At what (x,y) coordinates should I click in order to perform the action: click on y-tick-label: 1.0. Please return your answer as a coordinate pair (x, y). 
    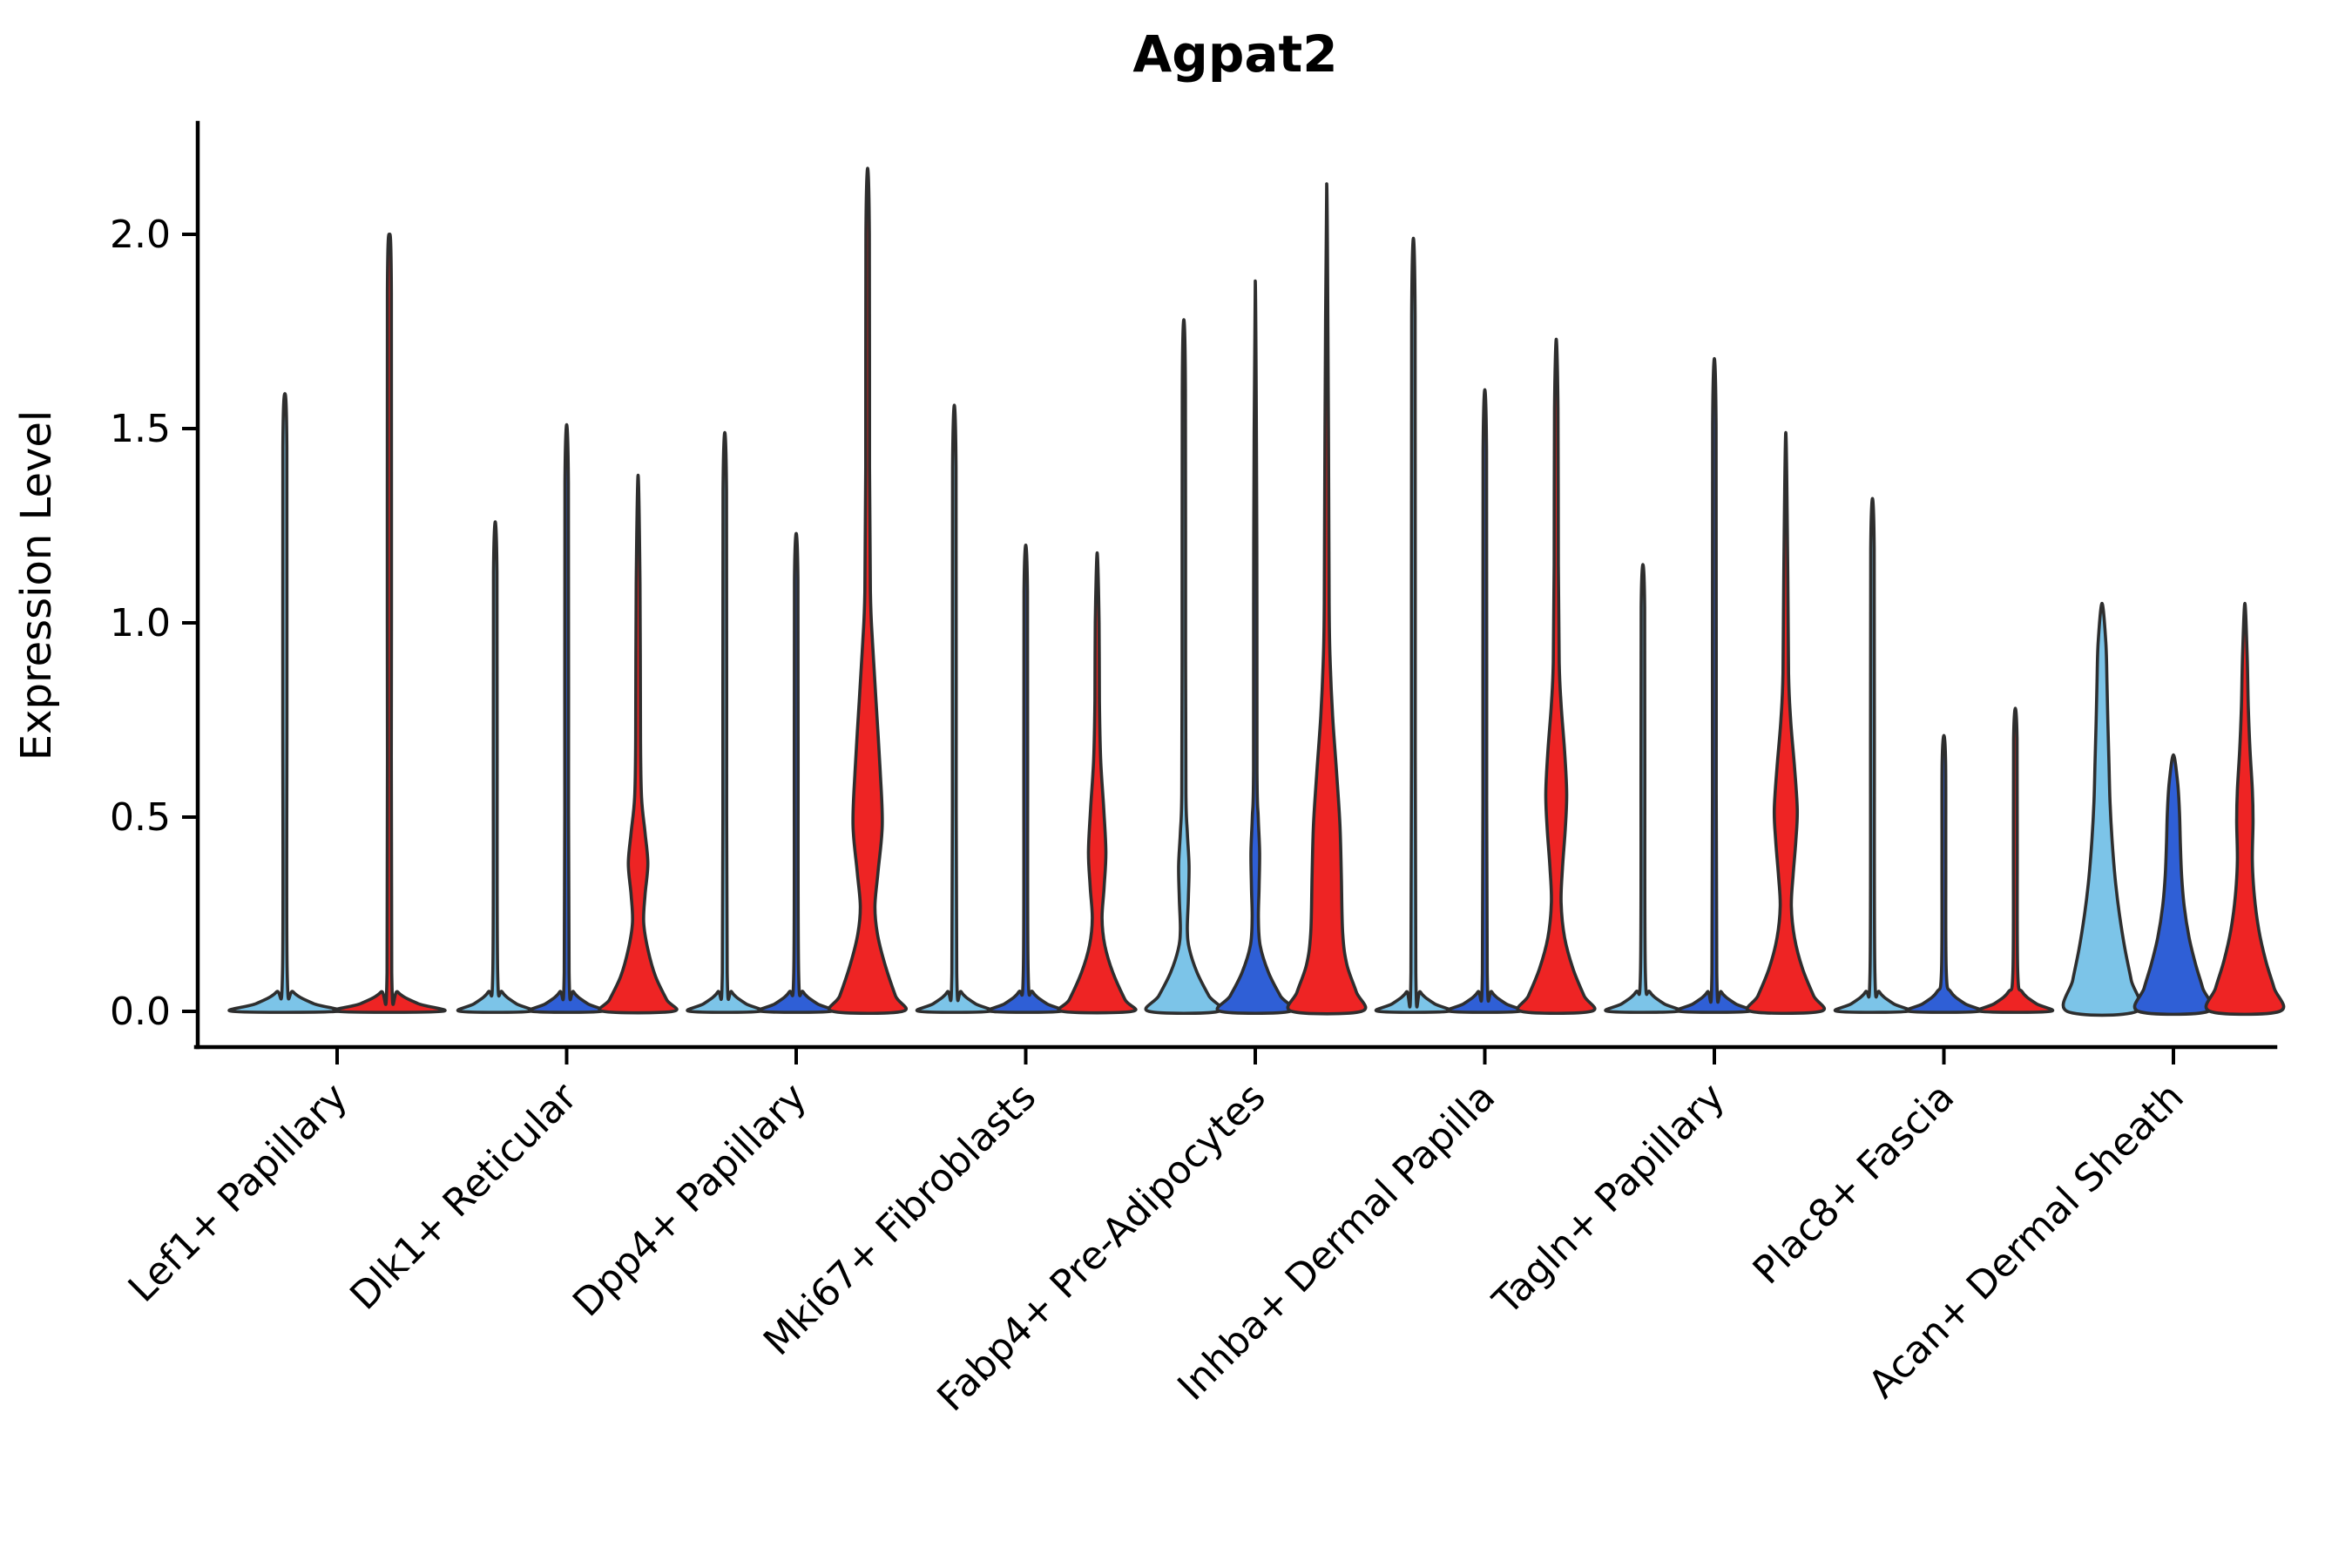
    Looking at the image, I should click on (140, 623).